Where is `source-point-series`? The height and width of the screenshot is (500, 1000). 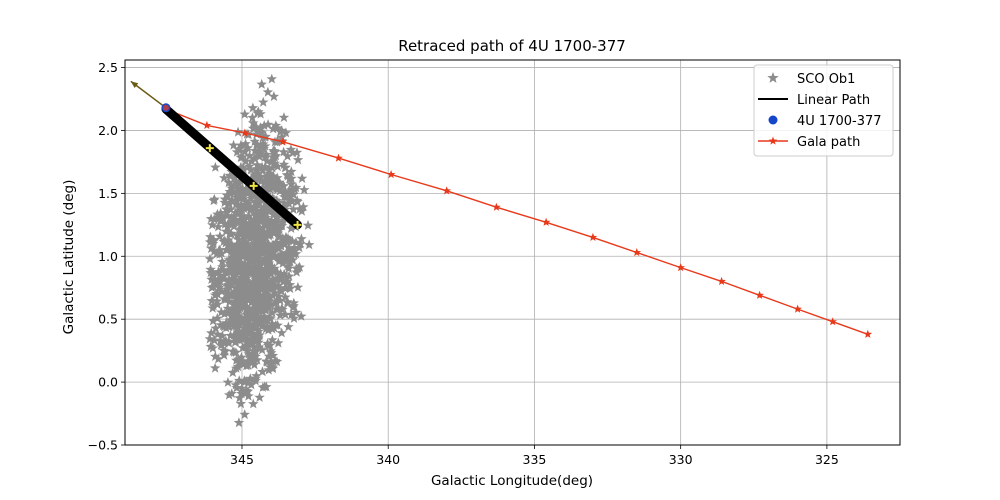 source-point-series is located at coordinates (150, 96).